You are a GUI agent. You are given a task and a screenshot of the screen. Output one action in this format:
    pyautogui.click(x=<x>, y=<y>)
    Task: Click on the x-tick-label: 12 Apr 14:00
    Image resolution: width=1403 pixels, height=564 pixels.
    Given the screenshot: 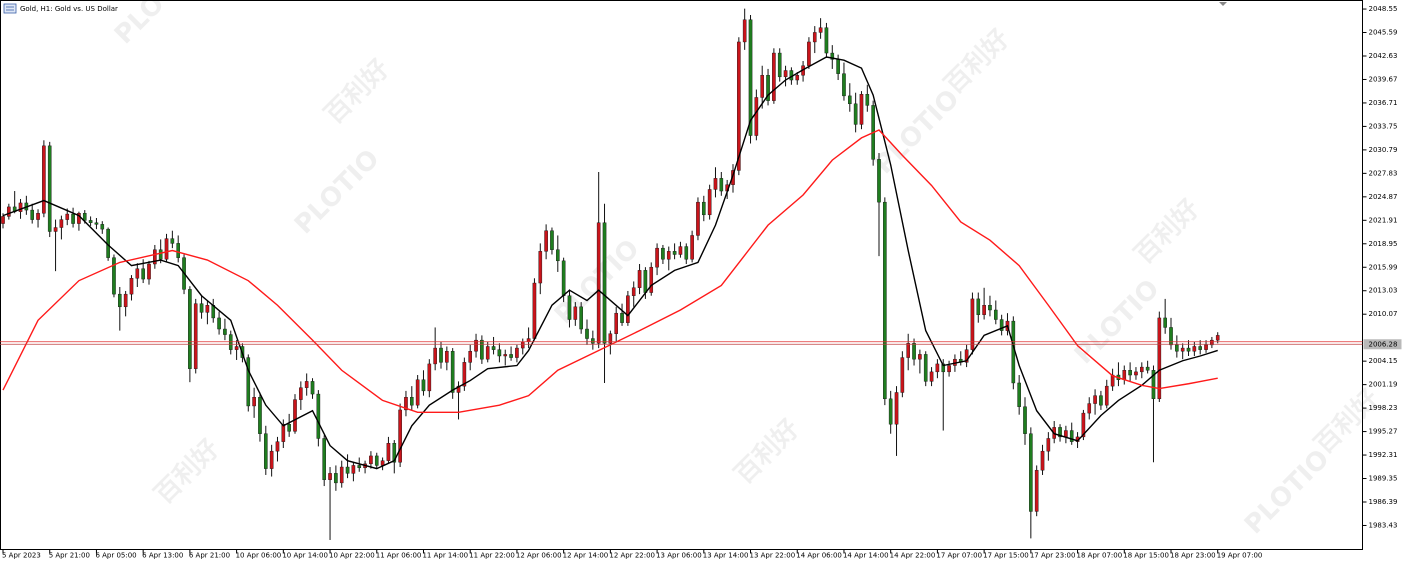 What is the action you would take?
    pyautogui.click(x=586, y=556)
    